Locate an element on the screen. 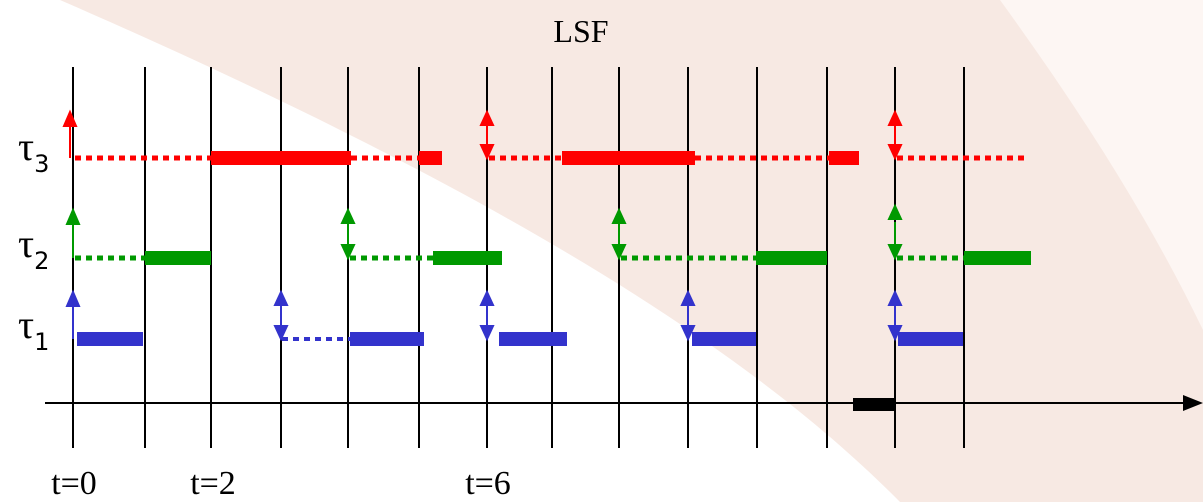  task-tau2-row is located at coordinates (548, 234).